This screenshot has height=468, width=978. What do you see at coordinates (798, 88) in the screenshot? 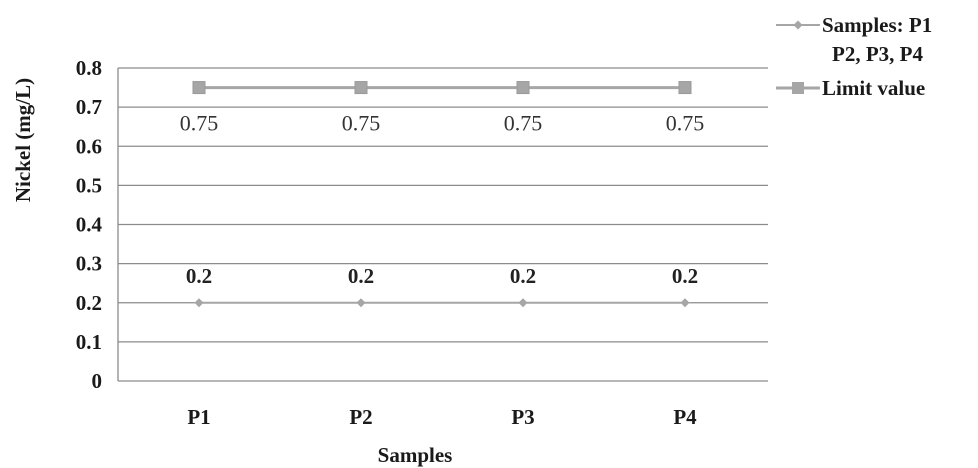
I see `legend-limit-marker` at bounding box center [798, 88].